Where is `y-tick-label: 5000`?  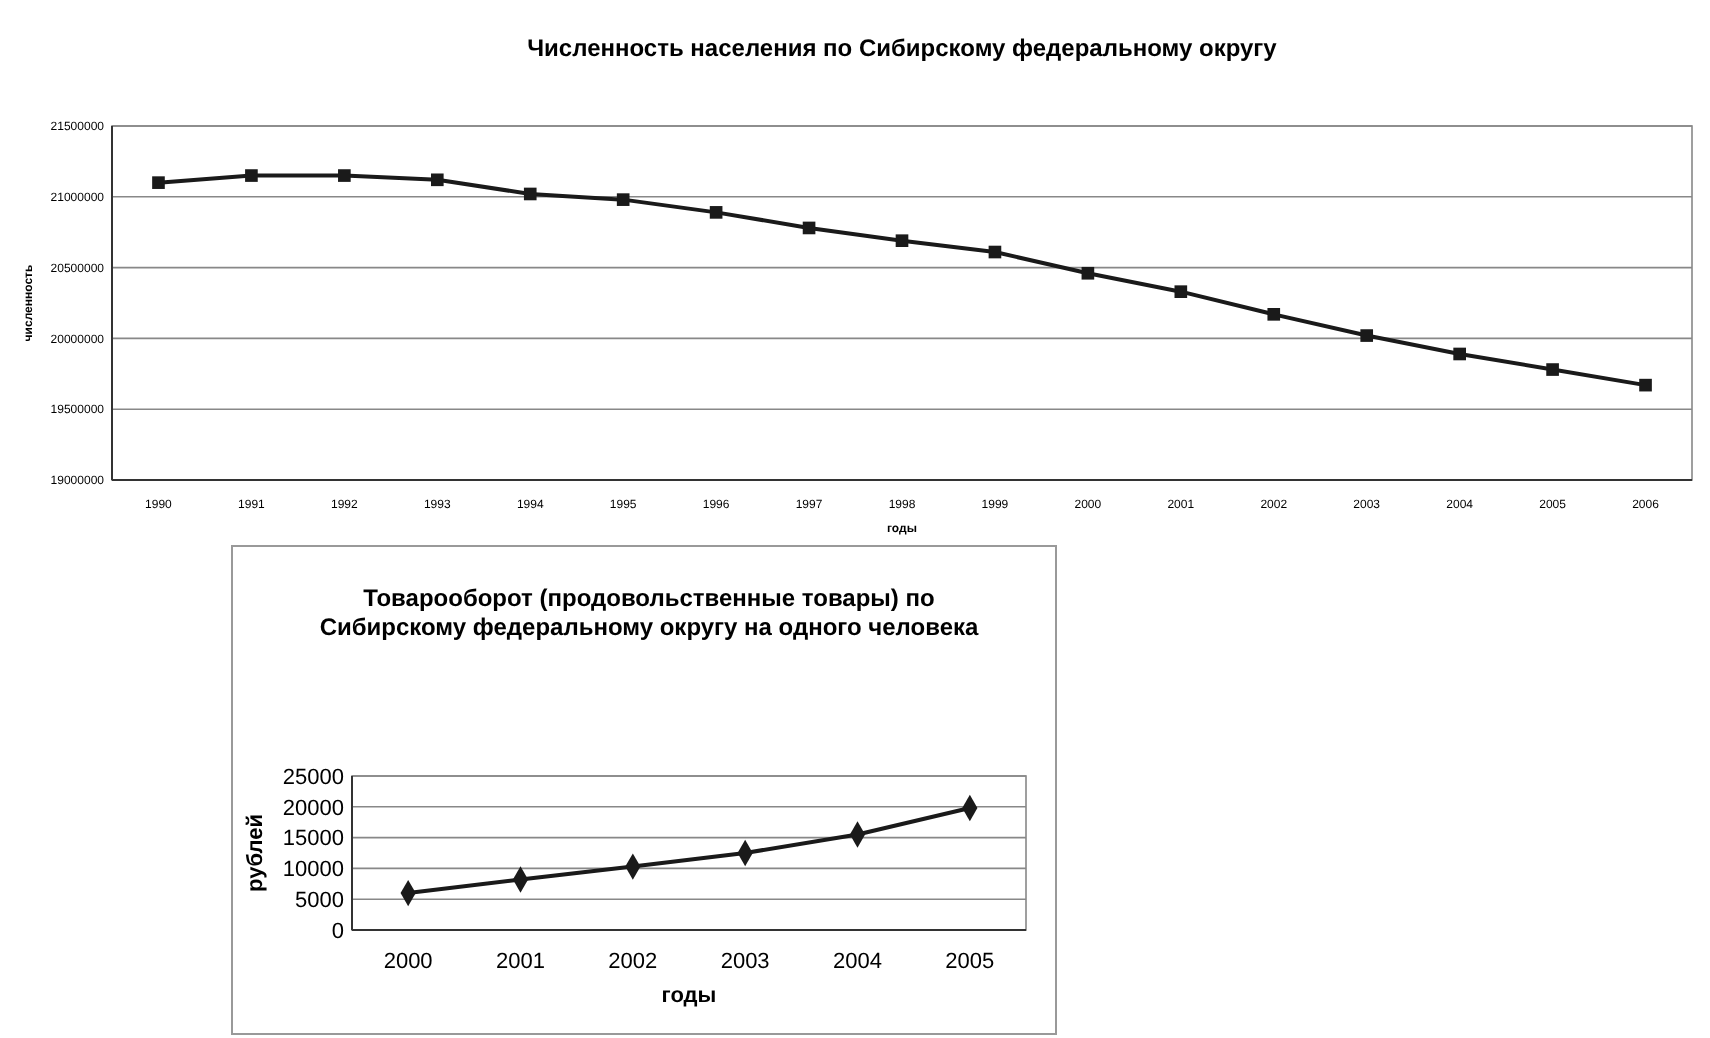
y-tick-label: 5000 is located at coordinates (319, 900).